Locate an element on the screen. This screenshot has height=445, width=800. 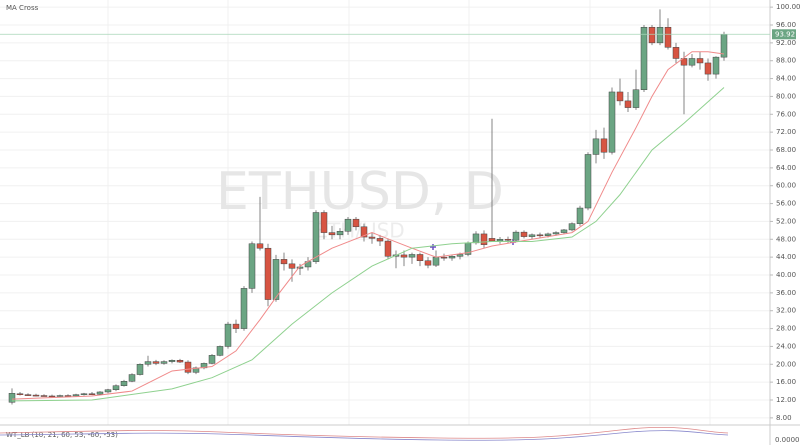
y-tick-label: 48.00 is located at coordinates (786, 239).